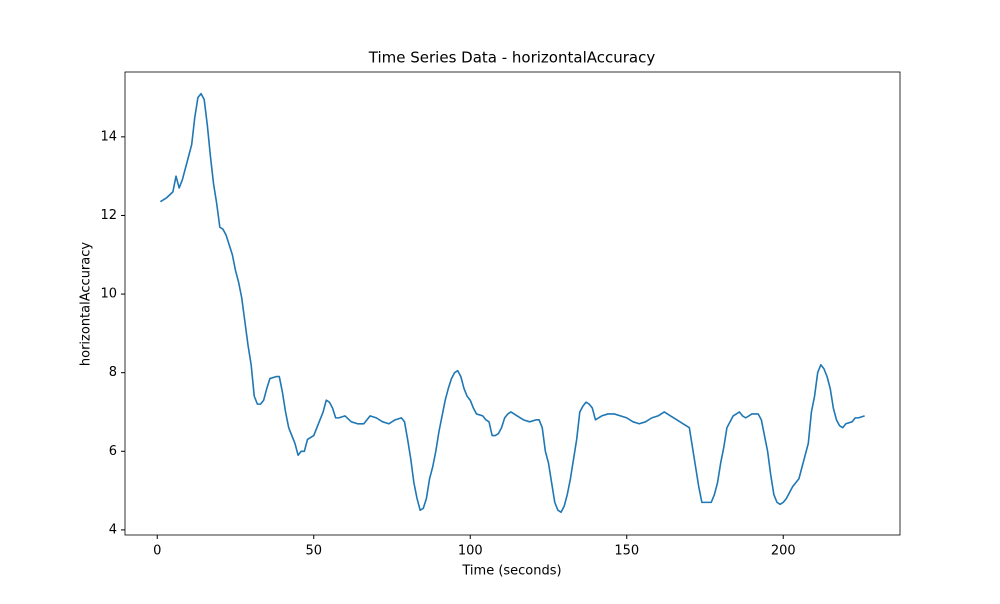  Describe the element at coordinates (108, 294) in the screenshot. I see `y-tick-label: 10` at that location.